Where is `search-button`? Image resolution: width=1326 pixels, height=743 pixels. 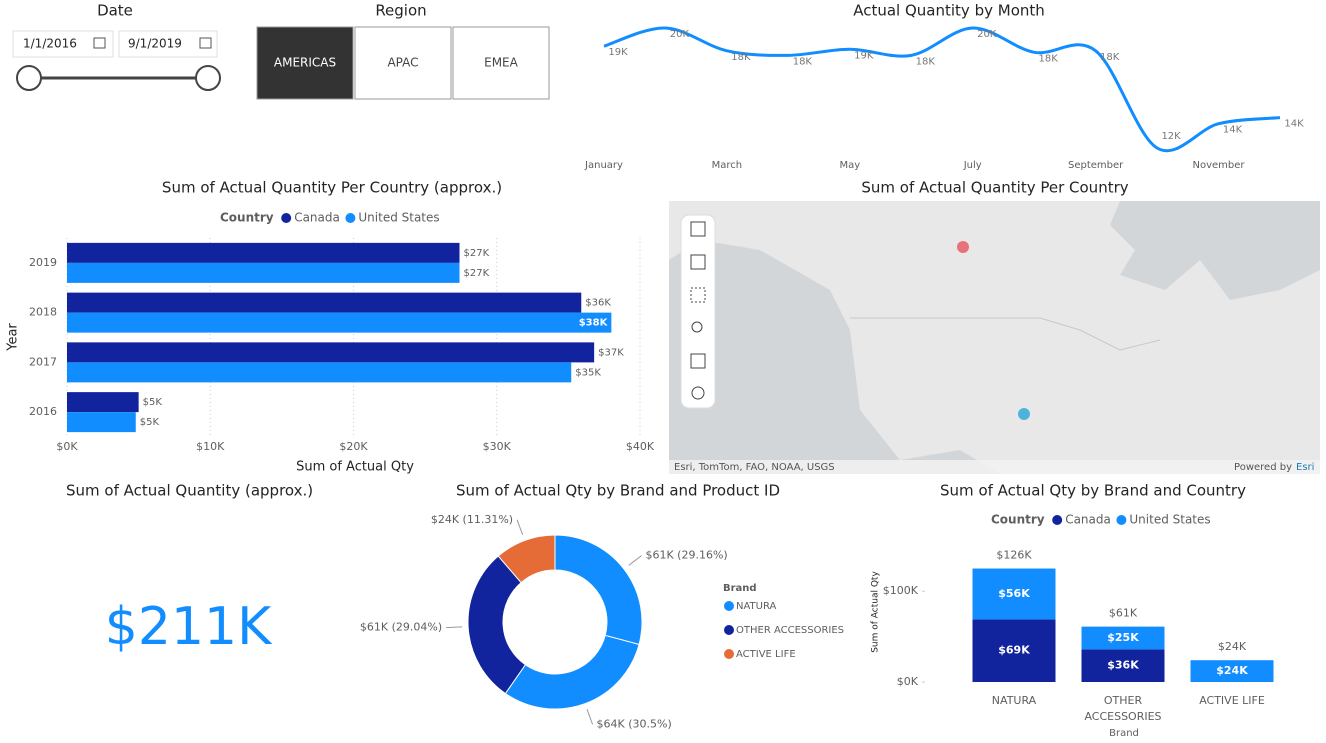
search-button is located at coordinates (697, 327).